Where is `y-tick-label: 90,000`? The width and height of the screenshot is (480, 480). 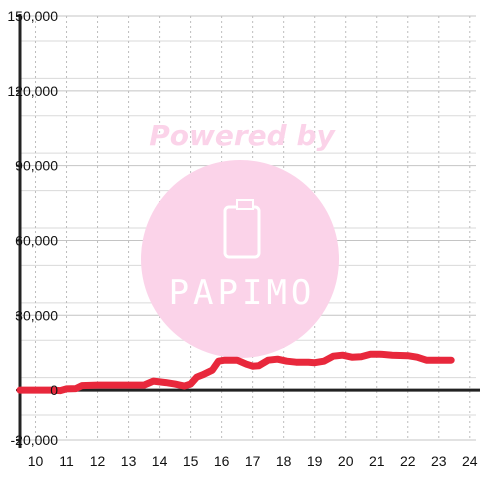
y-tick-label: 90,000 is located at coordinates (36, 166).